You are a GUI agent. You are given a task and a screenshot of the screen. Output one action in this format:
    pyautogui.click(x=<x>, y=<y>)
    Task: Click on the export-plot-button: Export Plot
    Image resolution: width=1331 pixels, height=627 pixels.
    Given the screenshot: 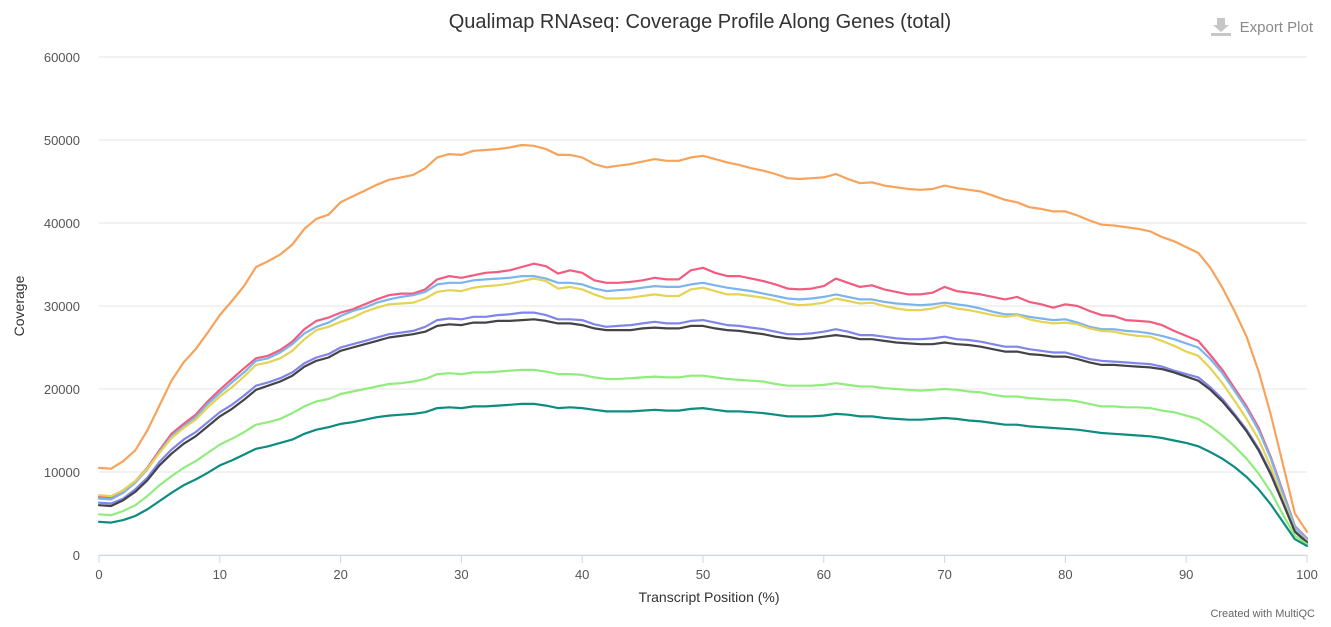 What is the action you would take?
    pyautogui.click(x=1261, y=27)
    